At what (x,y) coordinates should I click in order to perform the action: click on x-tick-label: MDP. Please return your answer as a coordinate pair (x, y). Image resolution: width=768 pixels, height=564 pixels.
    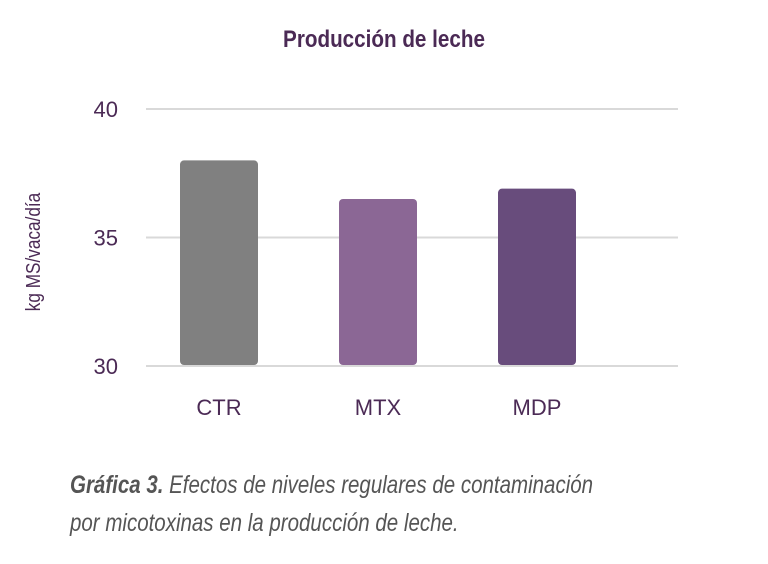
    Looking at the image, I should click on (537, 407).